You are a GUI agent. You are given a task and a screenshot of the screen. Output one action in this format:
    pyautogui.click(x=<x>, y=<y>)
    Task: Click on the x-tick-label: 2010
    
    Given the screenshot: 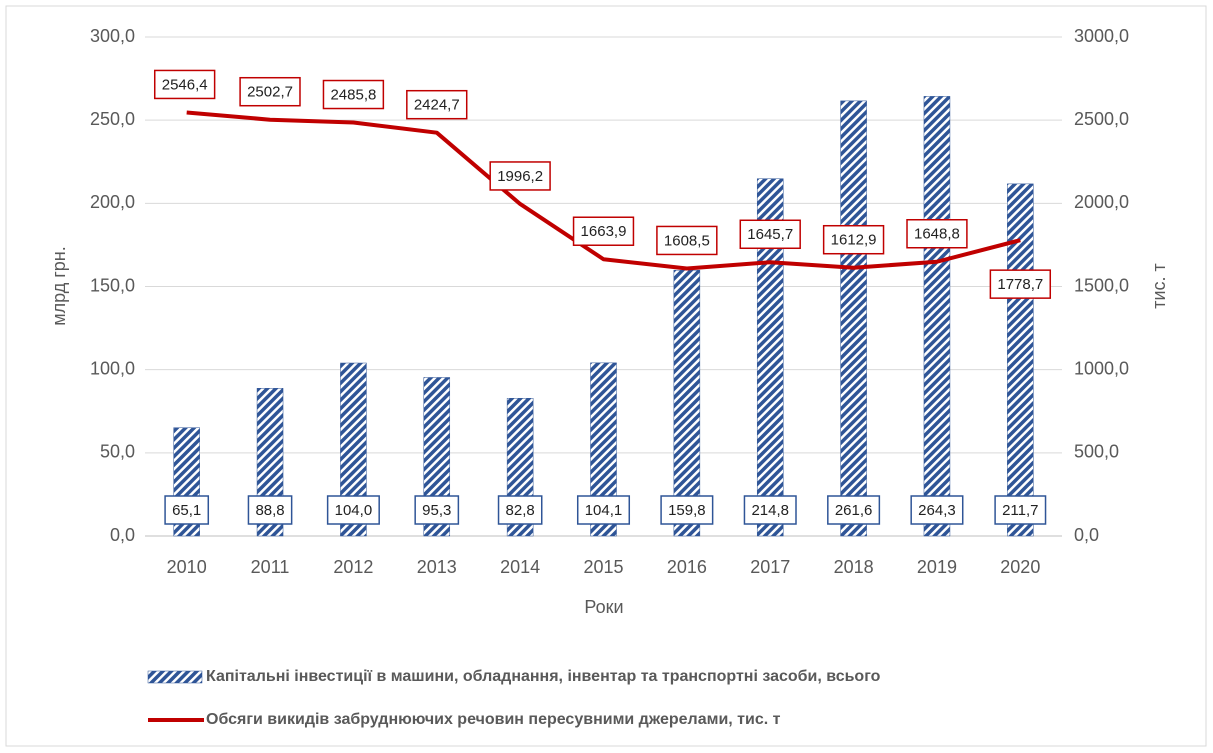 What is the action you would take?
    pyautogui.click(x=187, y=567)
    